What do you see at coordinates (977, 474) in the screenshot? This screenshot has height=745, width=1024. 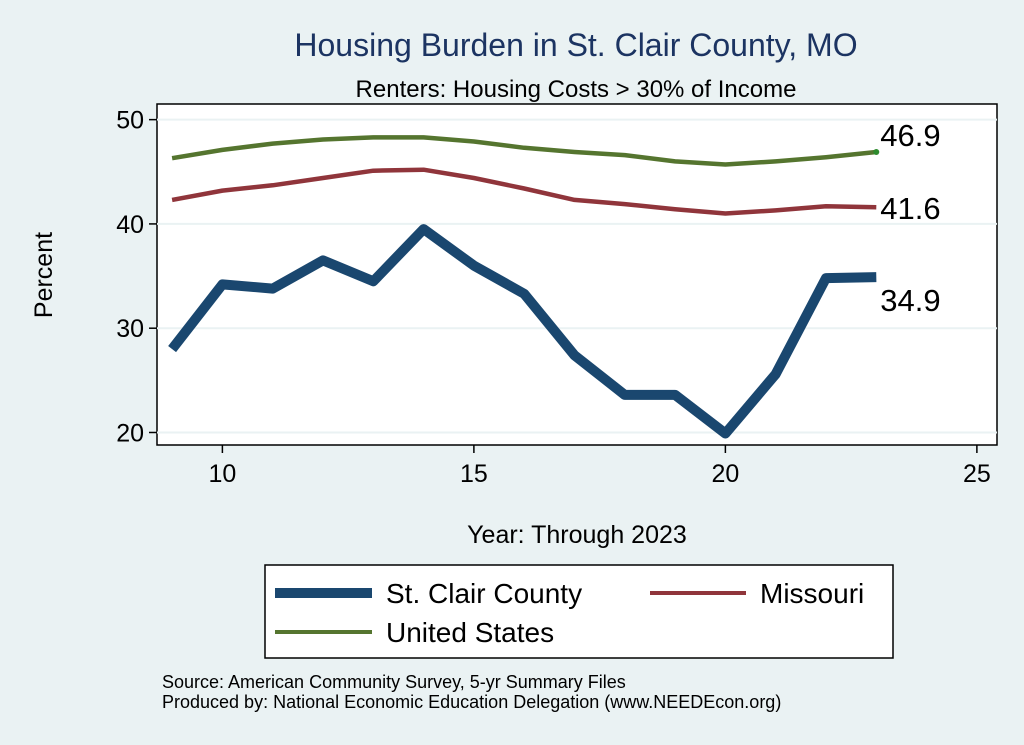 I see `x-tick-label-25: 25` at bounding box center [977, 474].